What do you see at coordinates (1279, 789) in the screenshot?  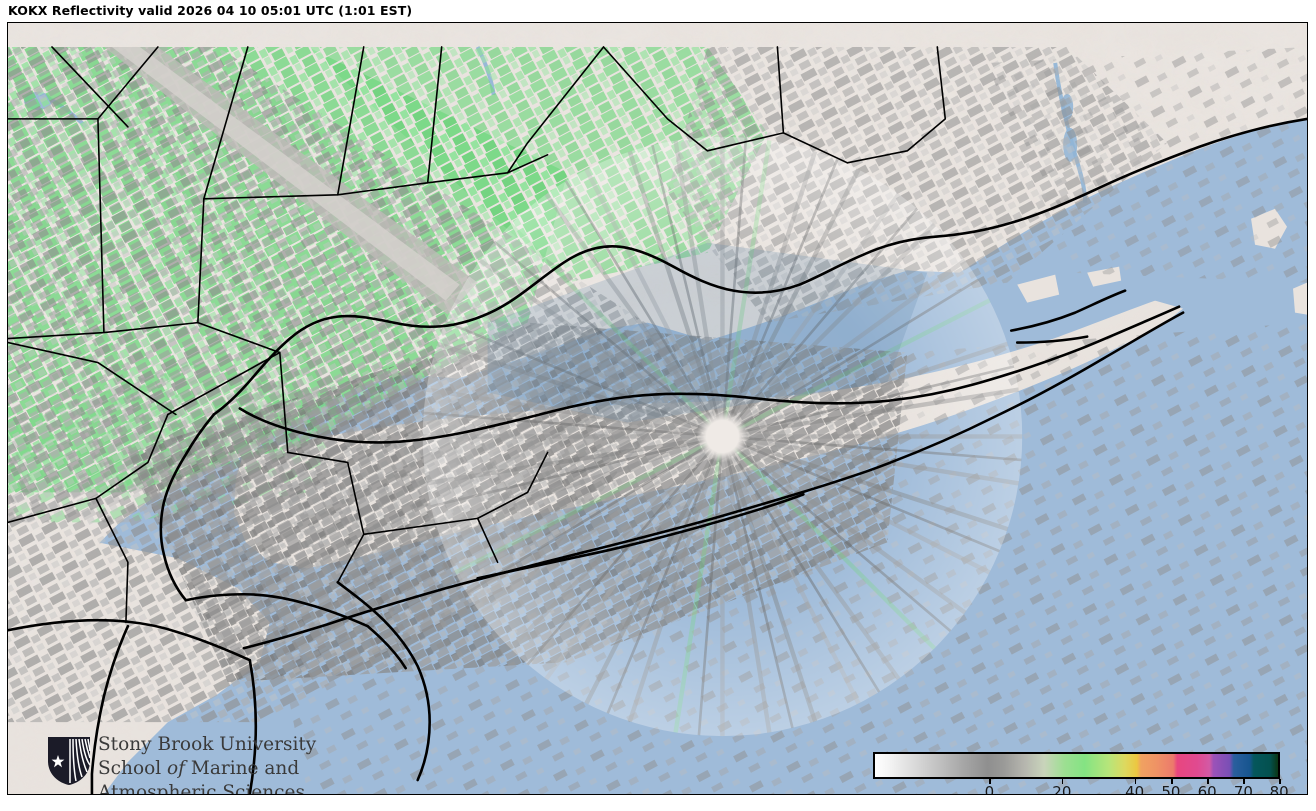 I see `colorbar-label-80: 80` at bounding box center [1279, 789].